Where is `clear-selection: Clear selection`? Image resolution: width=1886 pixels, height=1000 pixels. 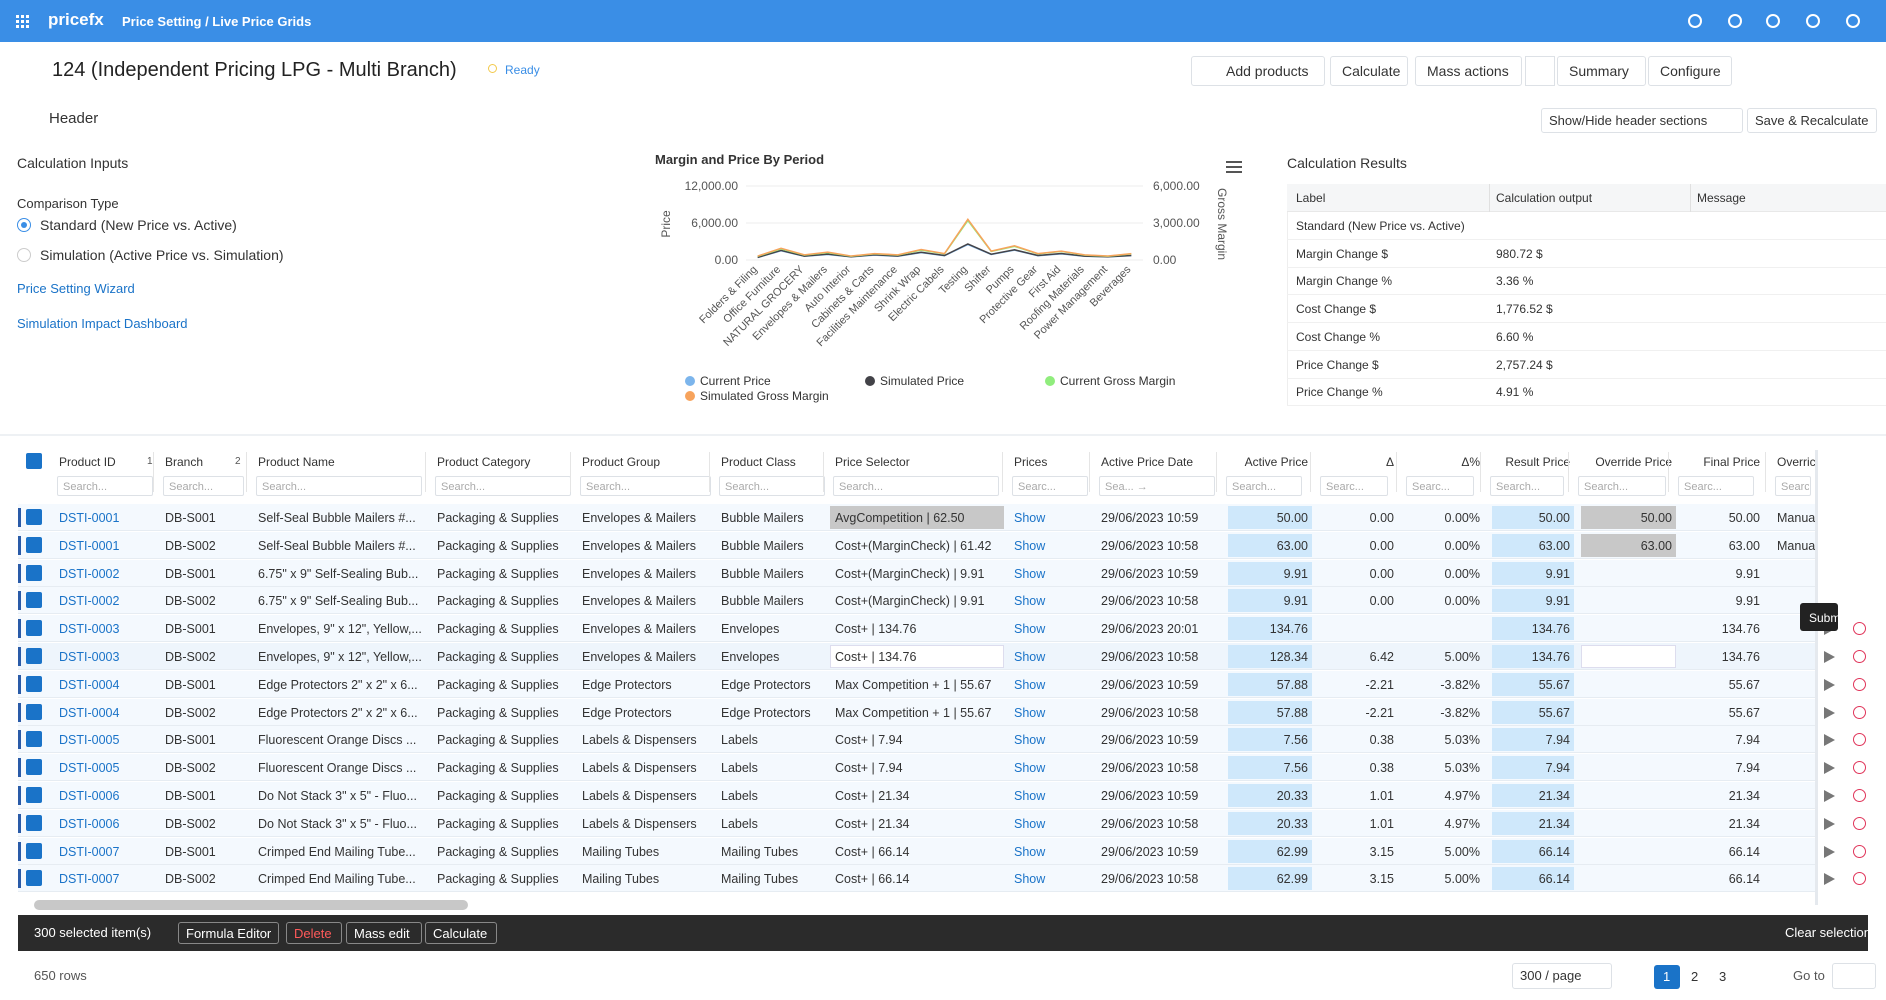
clear-selection: Clear selection is located at coordinates (1828, 932).